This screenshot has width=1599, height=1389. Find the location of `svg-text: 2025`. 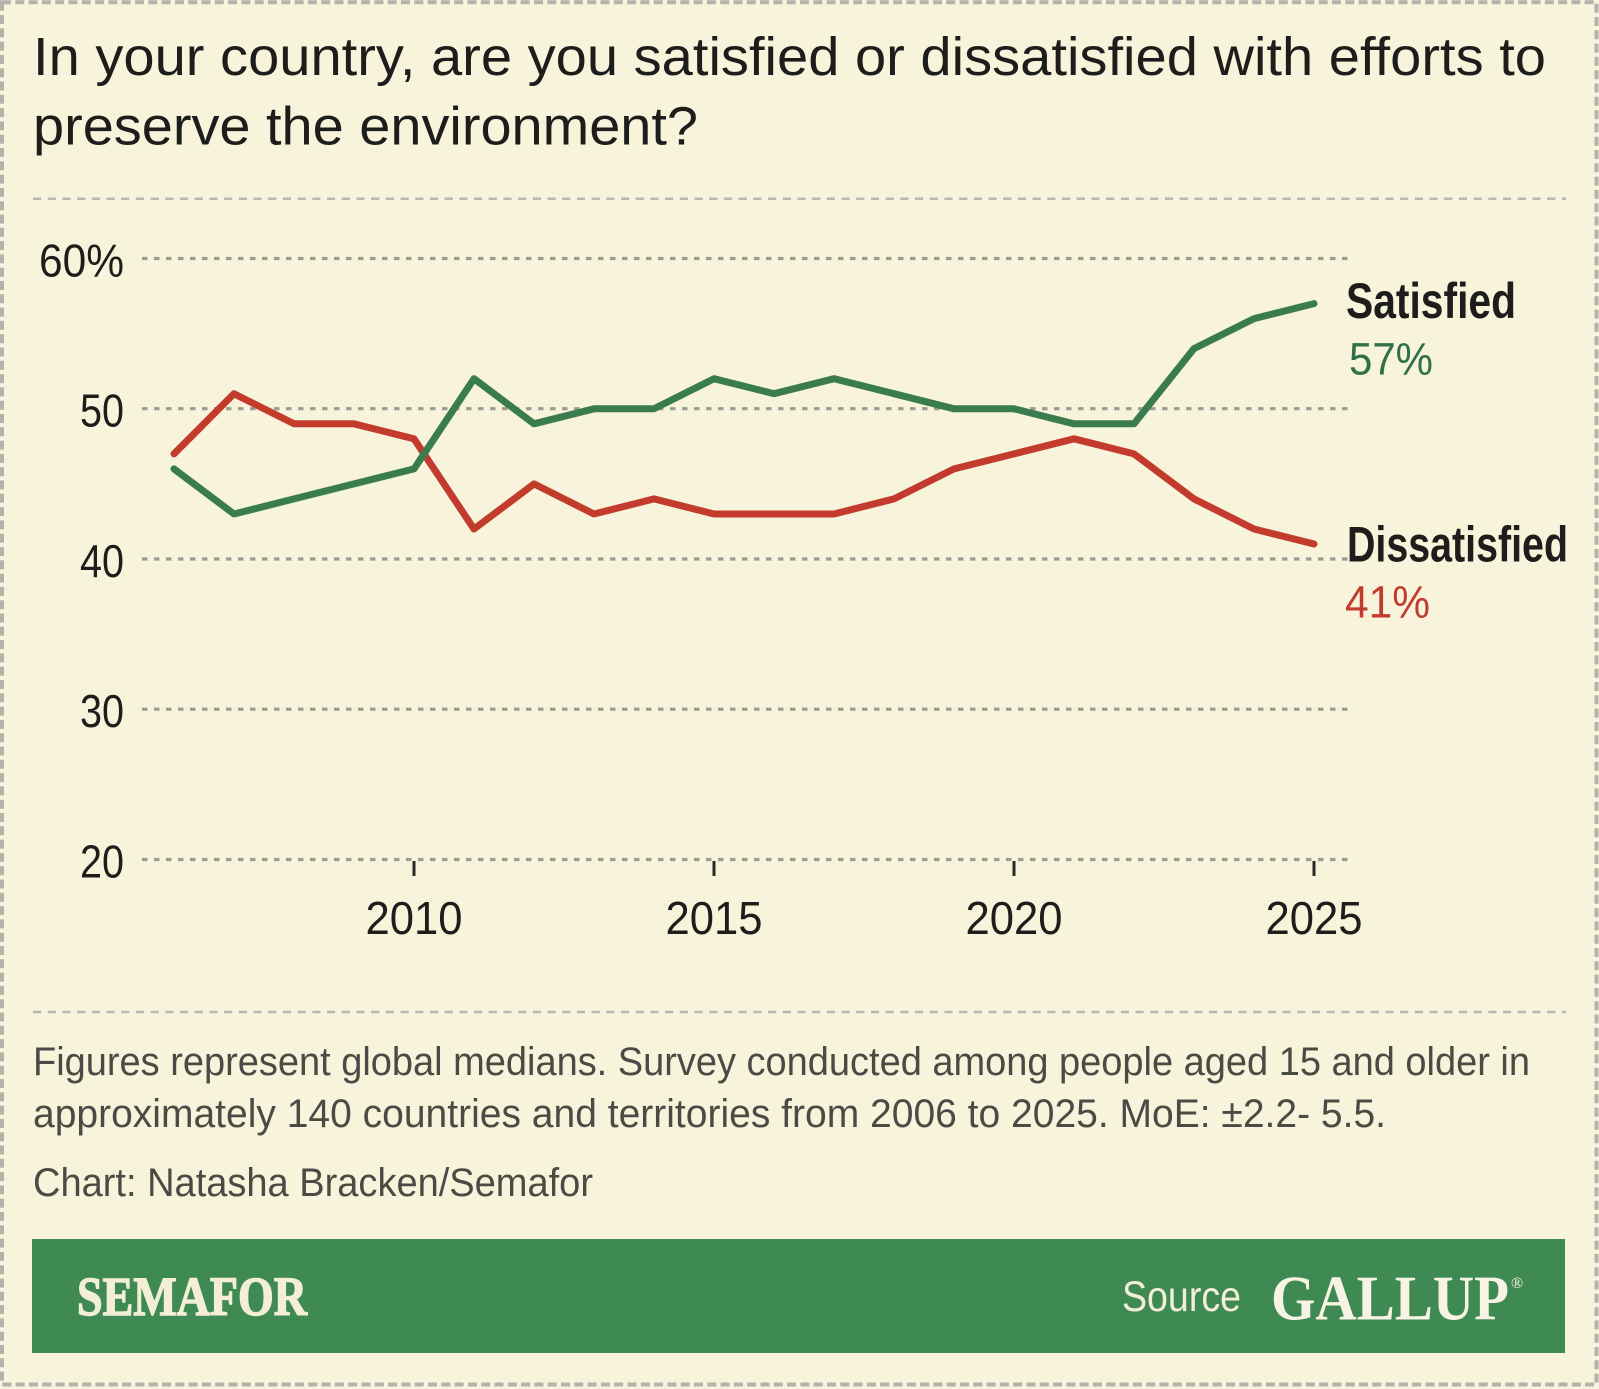

svg-text: 2025 is located at coordinates (1314, 918).